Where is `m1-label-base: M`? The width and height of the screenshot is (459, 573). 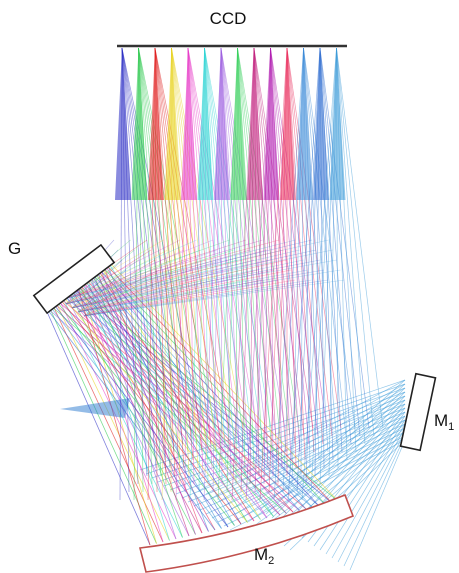 m1-label-base: M is located at coordinates (441, 420).